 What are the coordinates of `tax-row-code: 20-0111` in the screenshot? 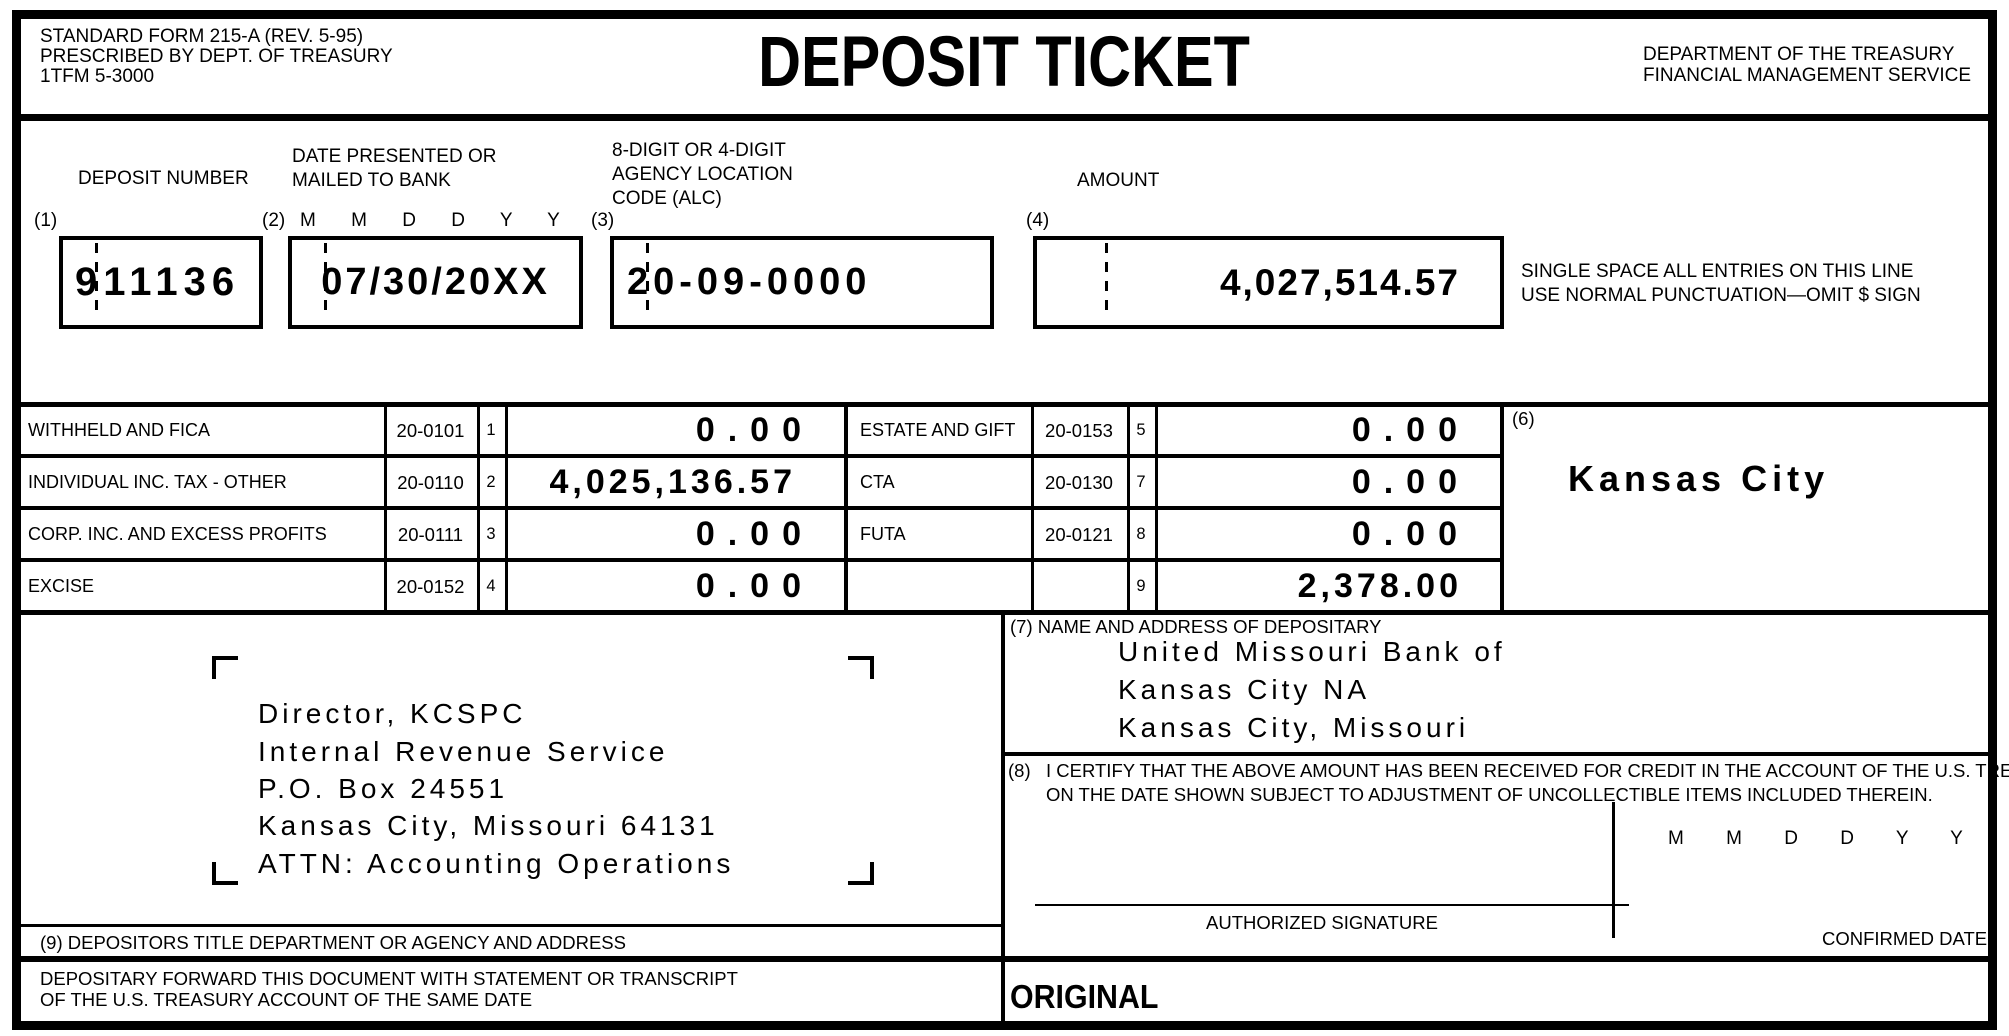 It's located at (430, 534).